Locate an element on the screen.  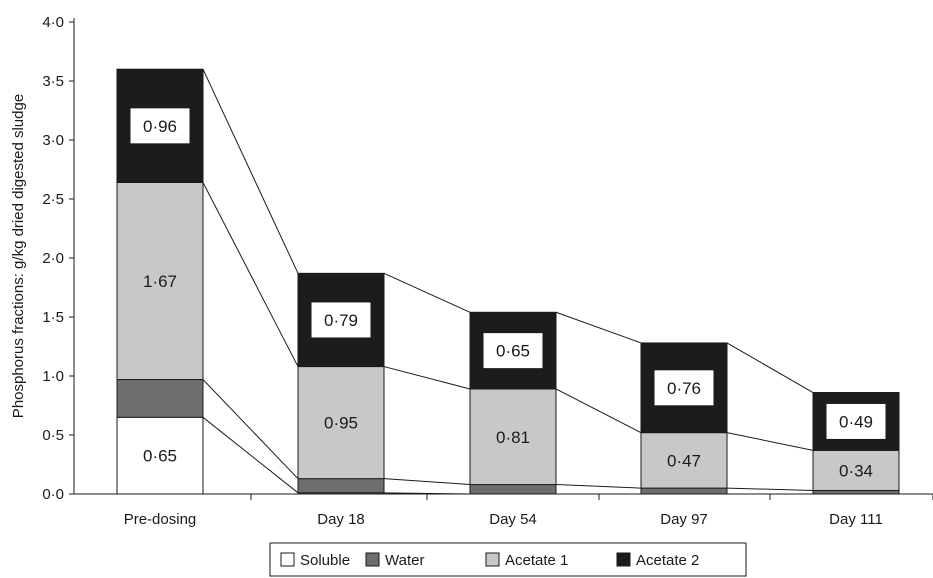
data-label: 0·76 is located at coordinates (684, 388).